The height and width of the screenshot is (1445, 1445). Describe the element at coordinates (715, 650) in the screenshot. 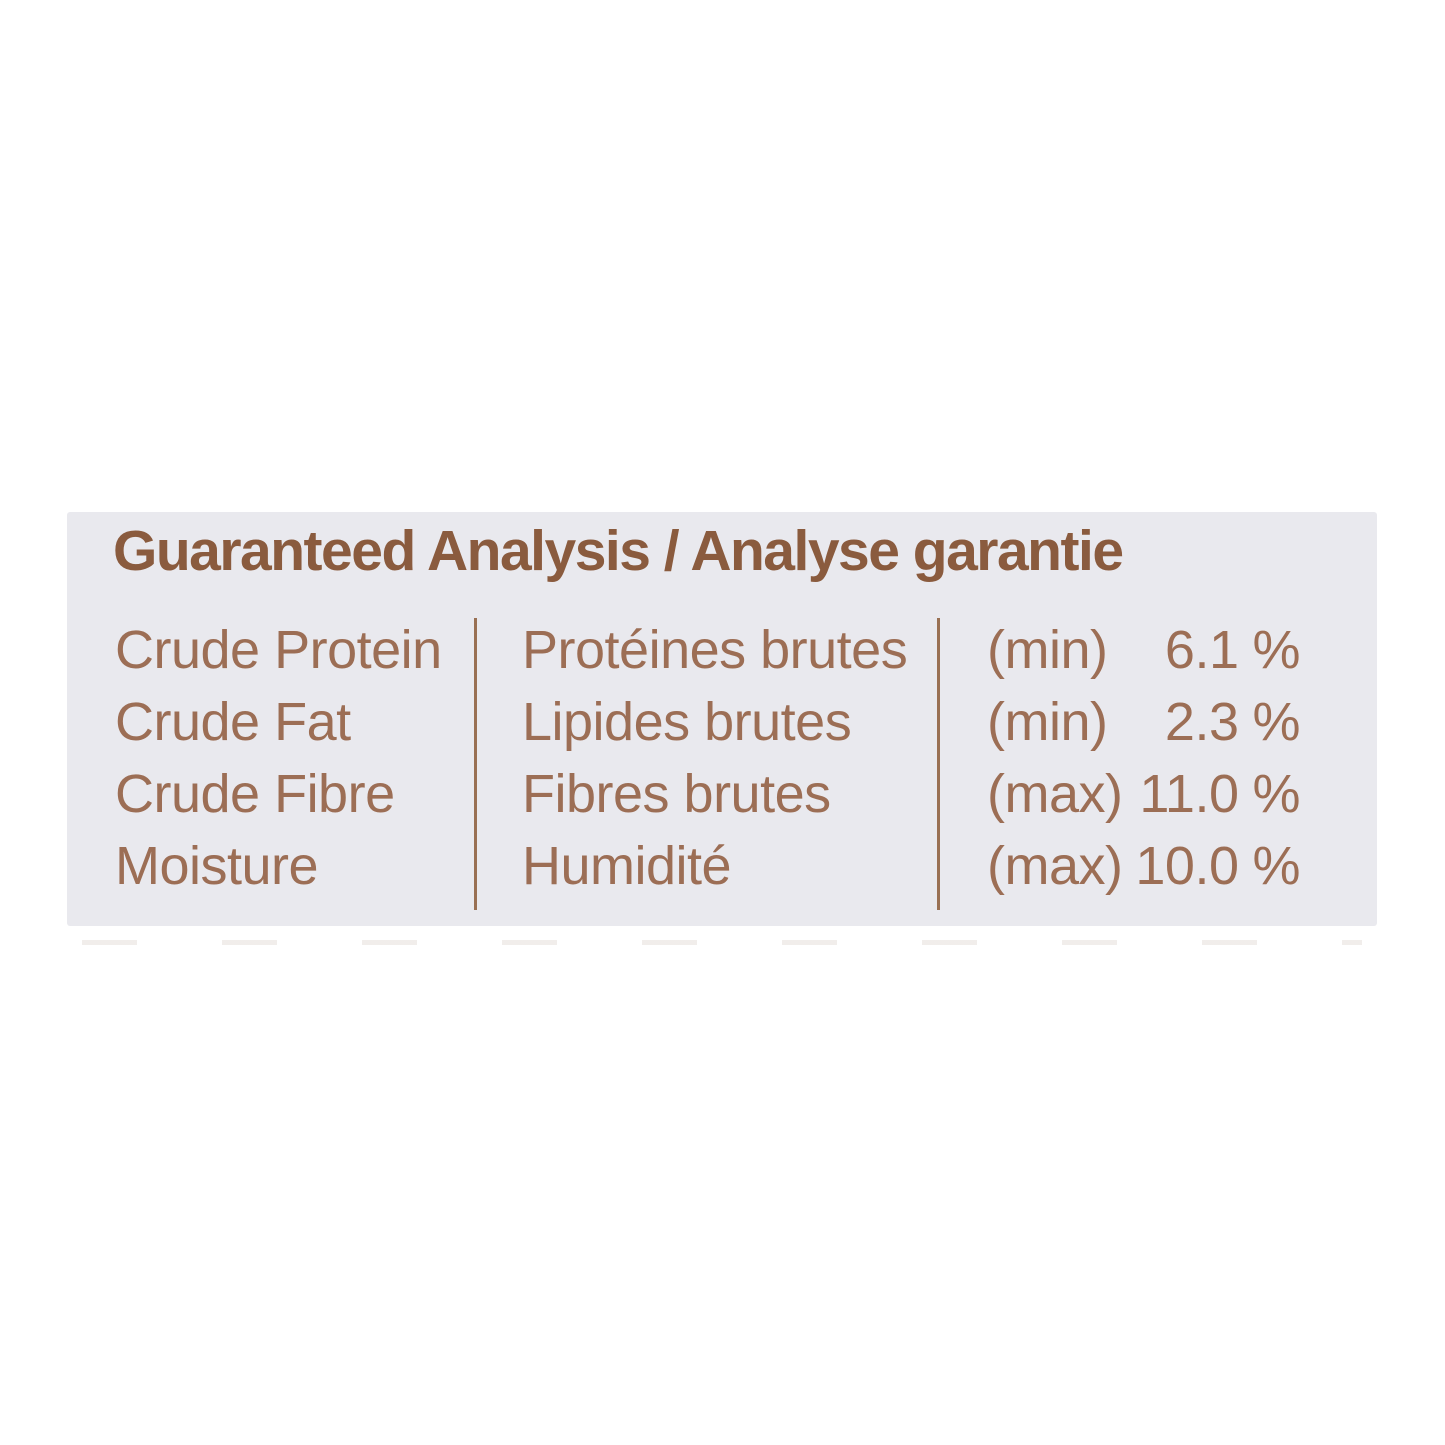

I see `nutrient-name-fr: Protéines brutes` at that location.